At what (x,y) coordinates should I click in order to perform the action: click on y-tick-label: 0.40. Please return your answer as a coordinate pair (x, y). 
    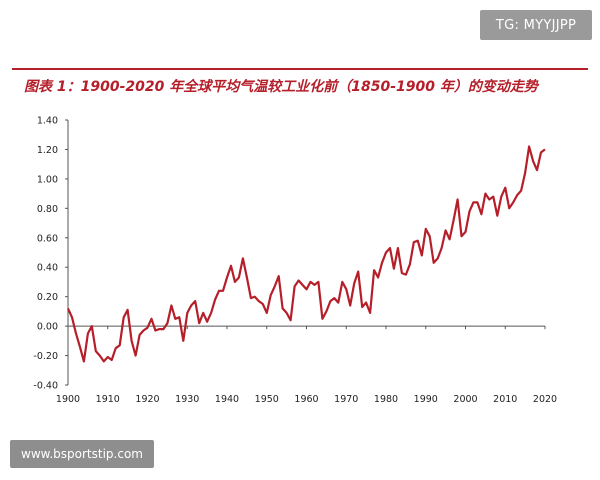
    Looking at the image, I should click on (47, 268).